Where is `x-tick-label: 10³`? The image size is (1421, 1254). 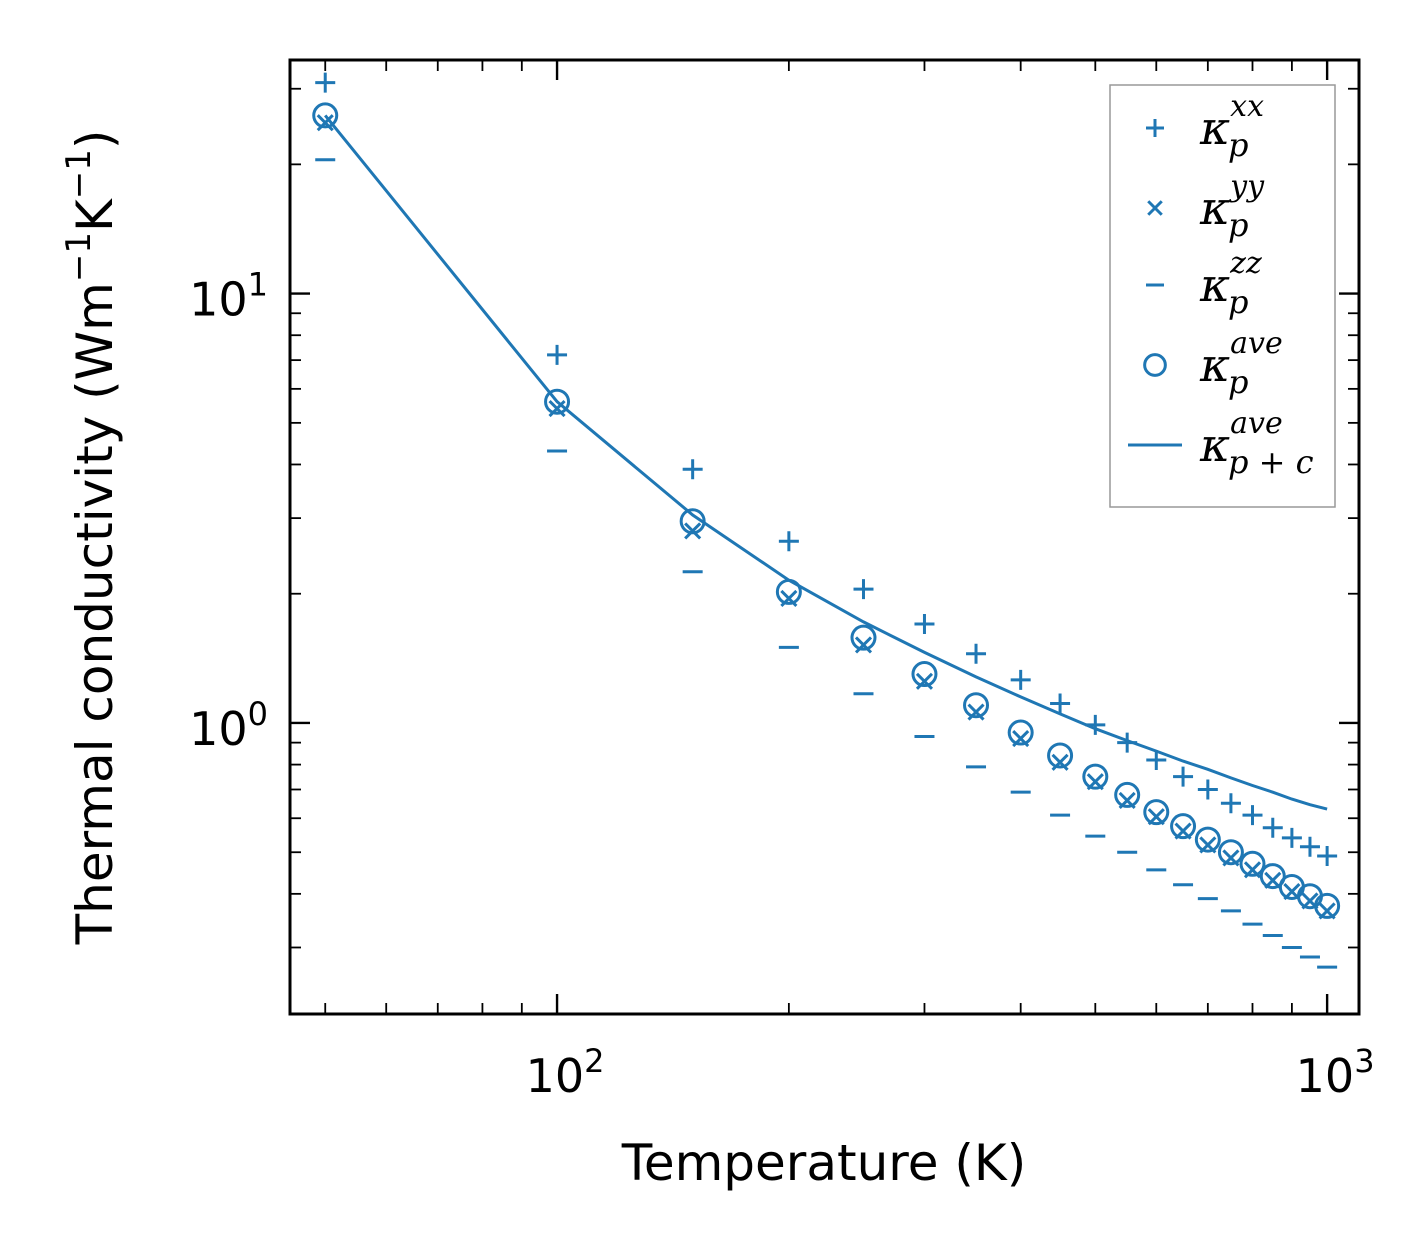
x-tick-label: 10³ is located at coordinates (1335, 1072).